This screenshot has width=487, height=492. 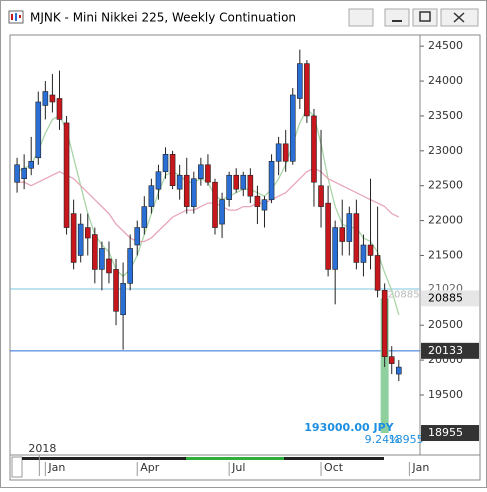 I want to click on window-buttons, so click(x=413, y=17).